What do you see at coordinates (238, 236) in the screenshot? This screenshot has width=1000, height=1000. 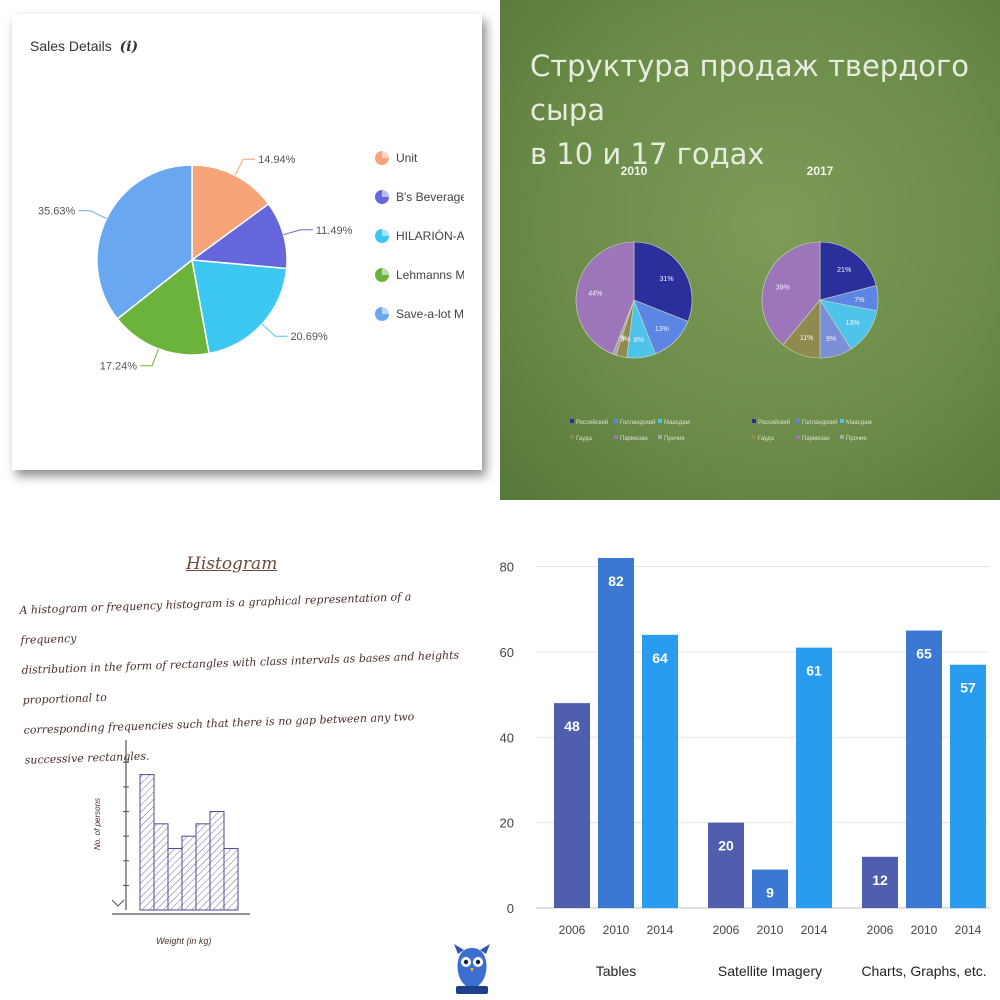 I see `pie-slice-b-s-beverages` at bounding box center [238, 236].